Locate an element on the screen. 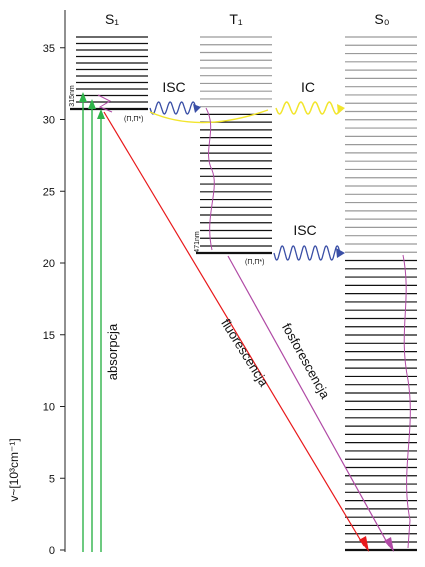 This screenshot has height=567, width=425. s1-relaxation-squiggle is located at coordinates (105, 103).